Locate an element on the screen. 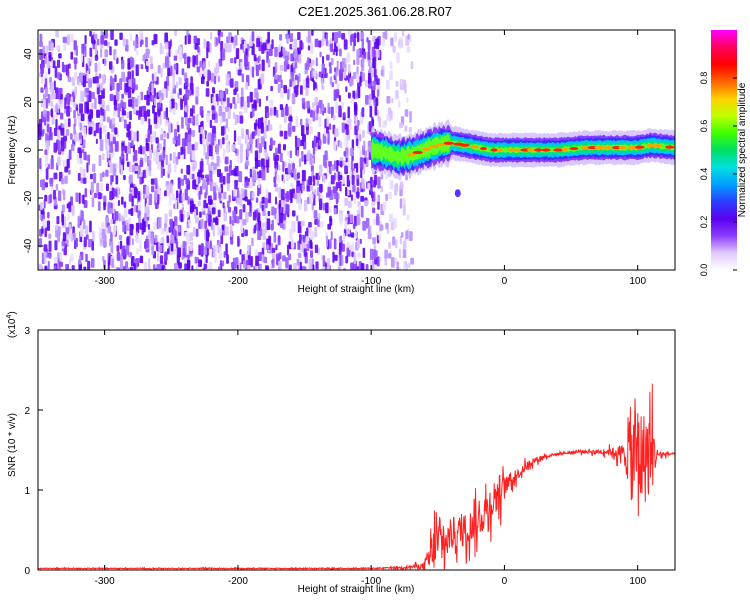  colorbar-tick-label: 0.4 is located at coordinates (704, 174).